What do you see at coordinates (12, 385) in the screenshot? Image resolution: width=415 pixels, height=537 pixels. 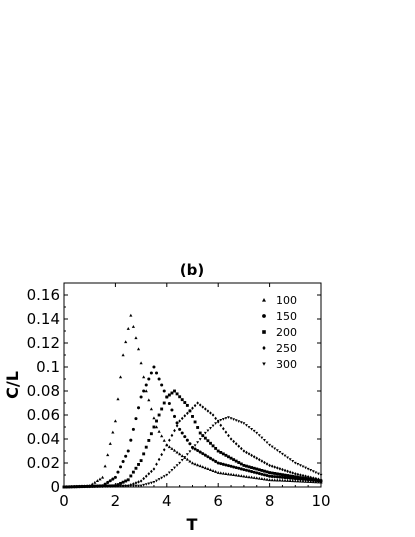 I see `y-axis-label: C/L` at bounding box center [12, 385].